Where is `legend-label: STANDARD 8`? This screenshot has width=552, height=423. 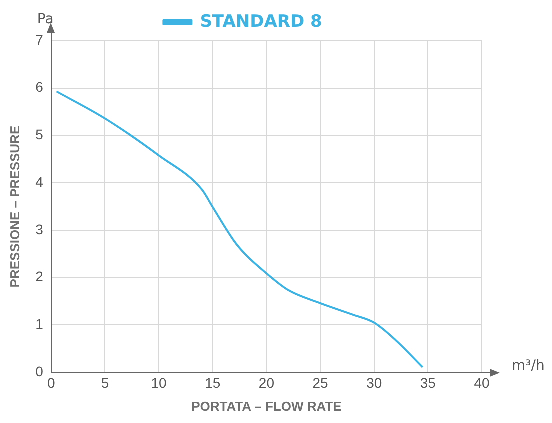
legend-label: STANDARD 8 is located at coordinates (261, 22).